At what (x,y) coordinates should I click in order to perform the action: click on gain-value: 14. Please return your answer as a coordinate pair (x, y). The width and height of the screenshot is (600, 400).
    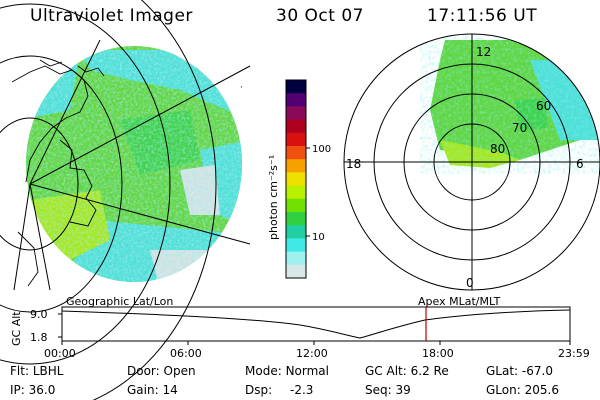
    Looking at the image, I should click on (170, 390).